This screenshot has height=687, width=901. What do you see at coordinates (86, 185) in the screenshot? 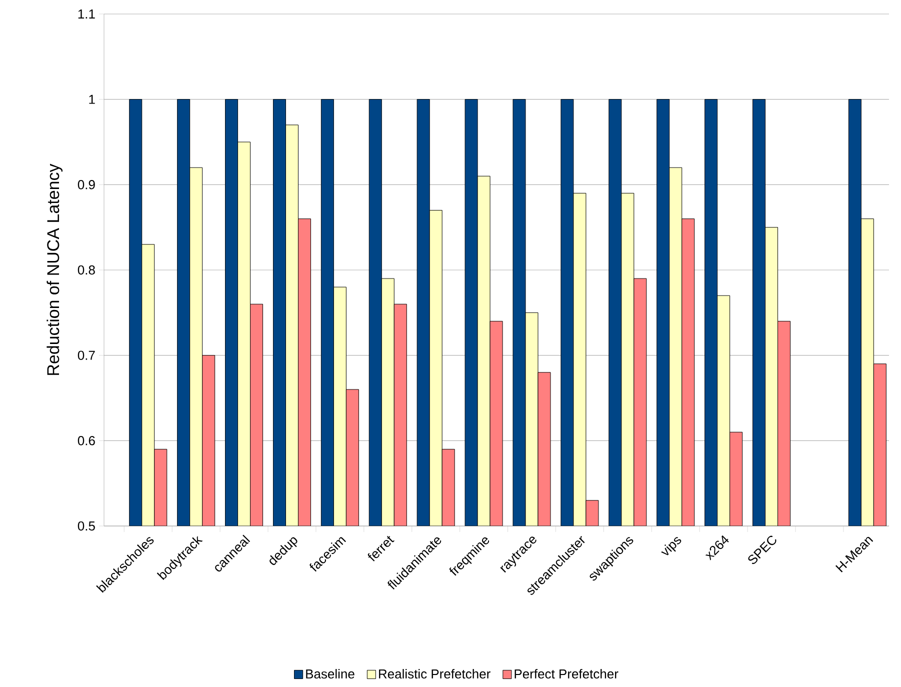
I see `y-tick-label: 0.9` at bounding box center [86, 185].